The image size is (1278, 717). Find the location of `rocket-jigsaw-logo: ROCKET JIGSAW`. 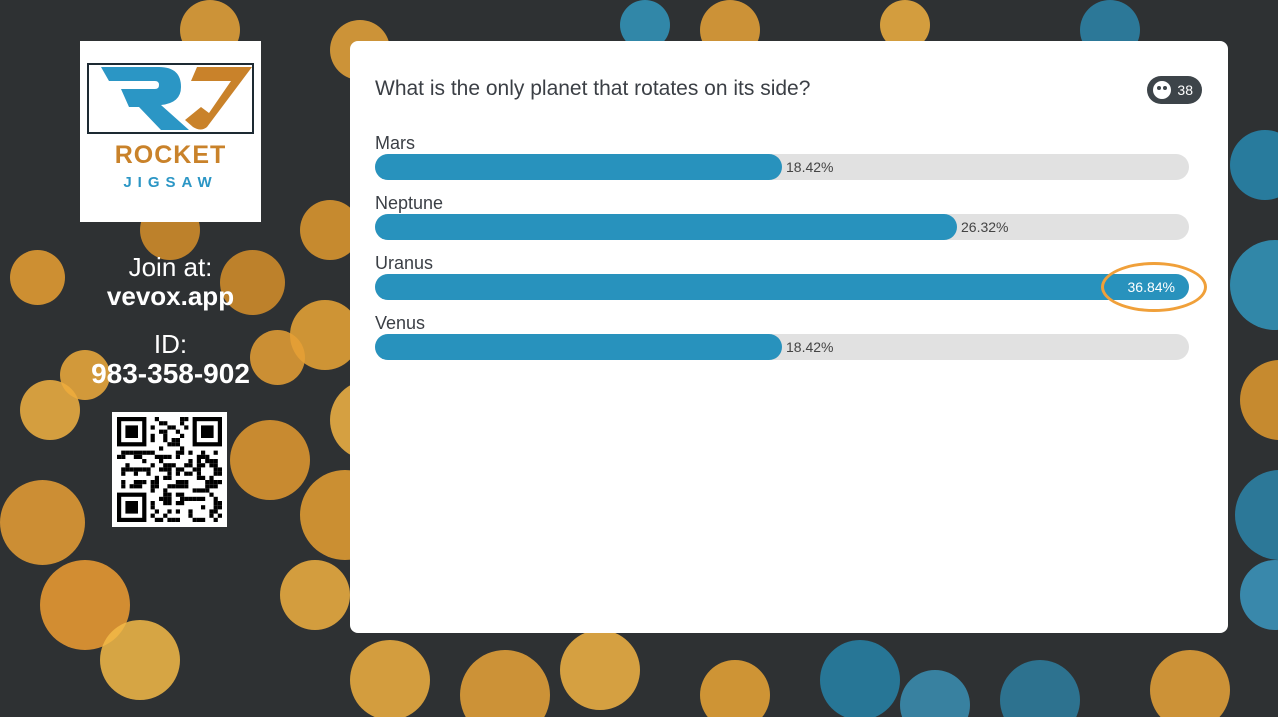

rocket-jigsaw-logo: ROCKET JIGSAW is located at coordinates (170, 131).